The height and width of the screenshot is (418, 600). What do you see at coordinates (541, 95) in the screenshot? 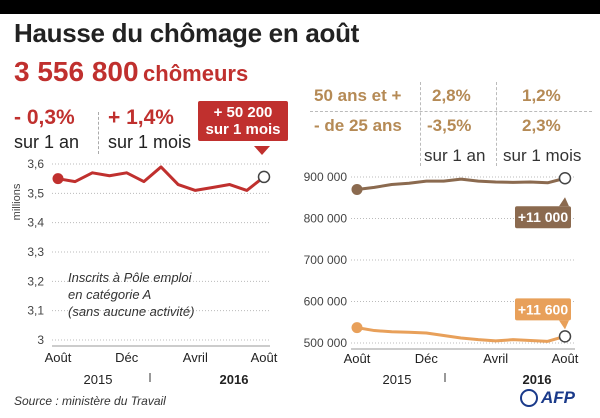
I see `row-50plus-month: 1,2%` at bounding box center [541, 95].